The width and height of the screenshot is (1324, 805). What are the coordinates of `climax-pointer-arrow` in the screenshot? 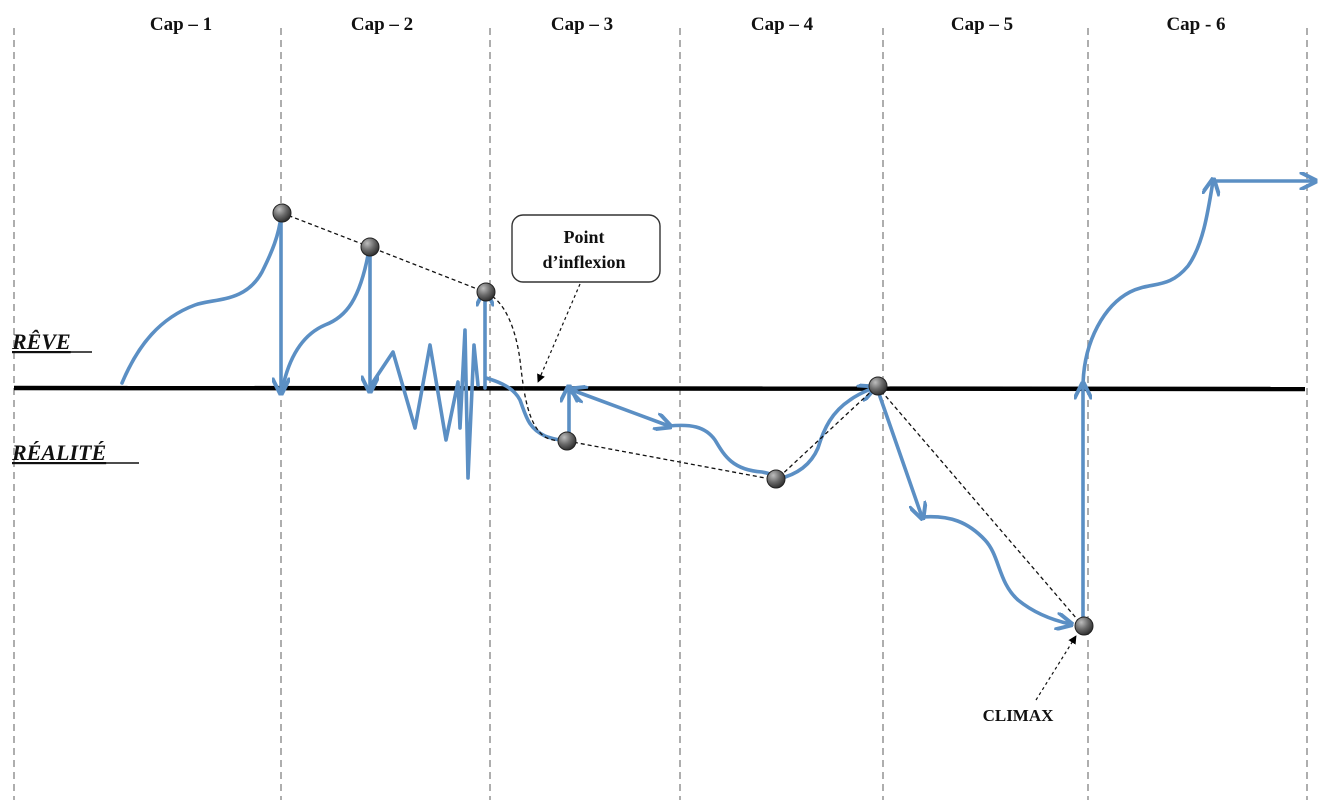 It's located at (1056, 668).